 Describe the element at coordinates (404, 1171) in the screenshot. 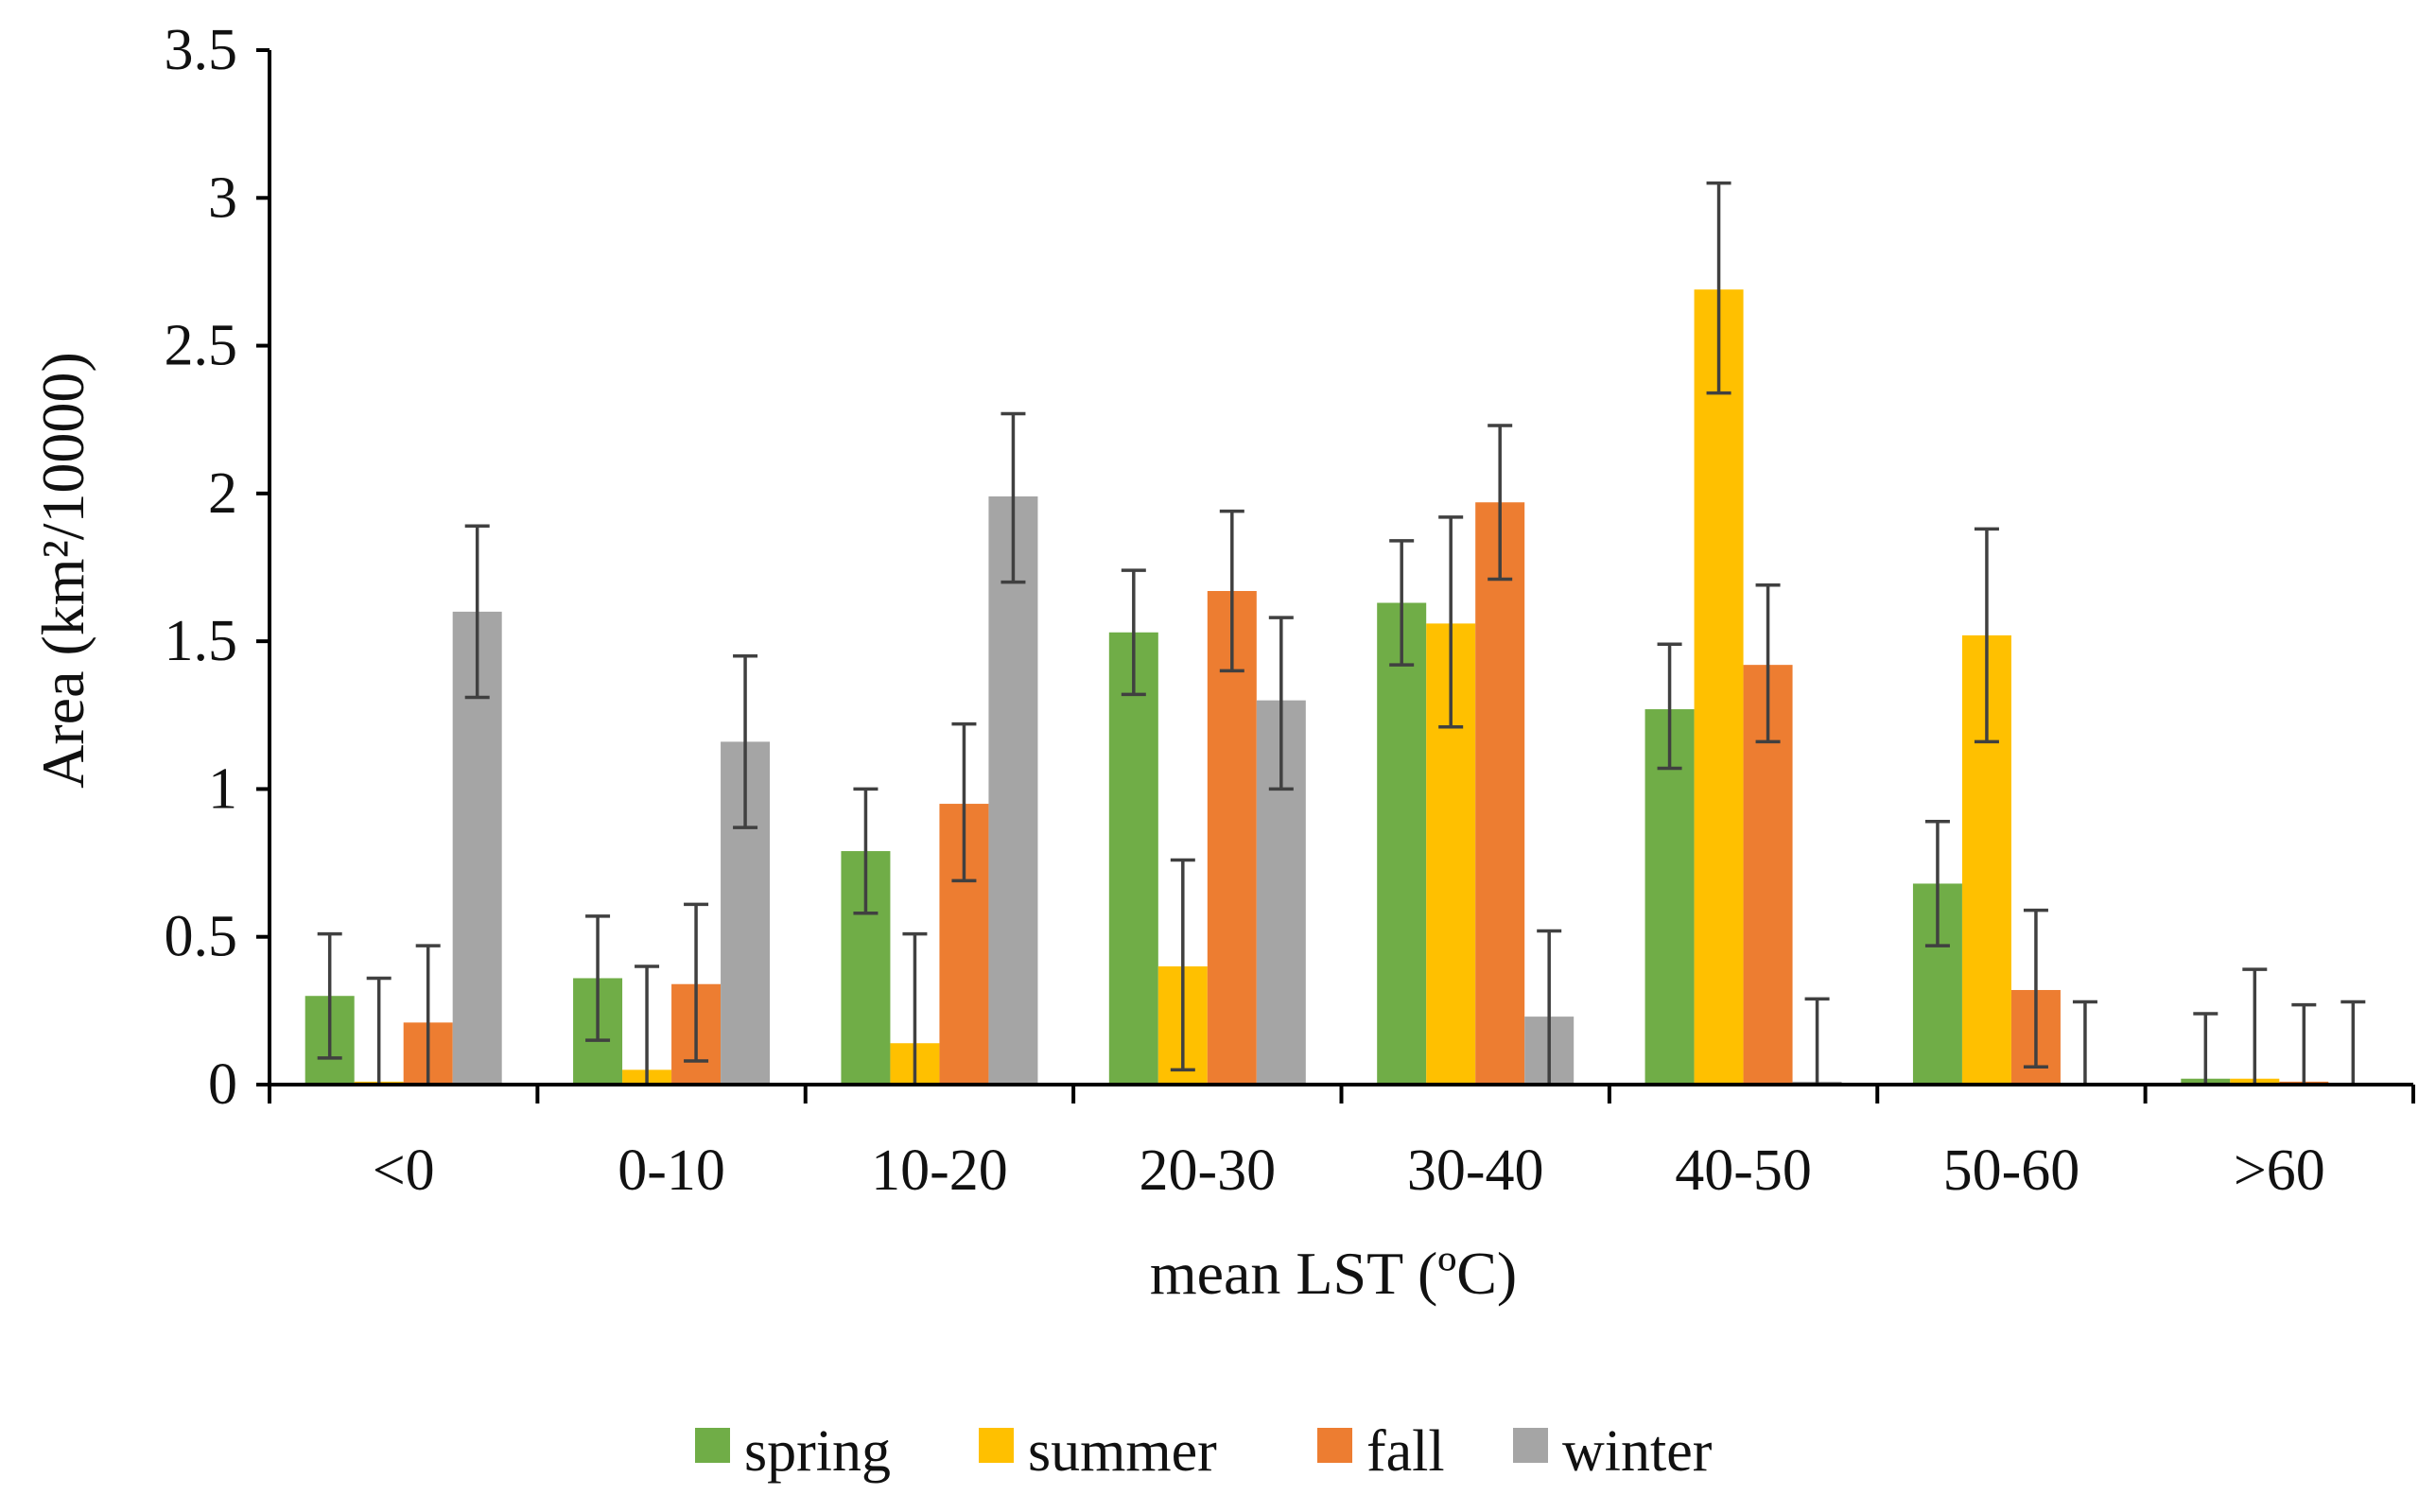

I see `x-tick-label: <0` at that location.